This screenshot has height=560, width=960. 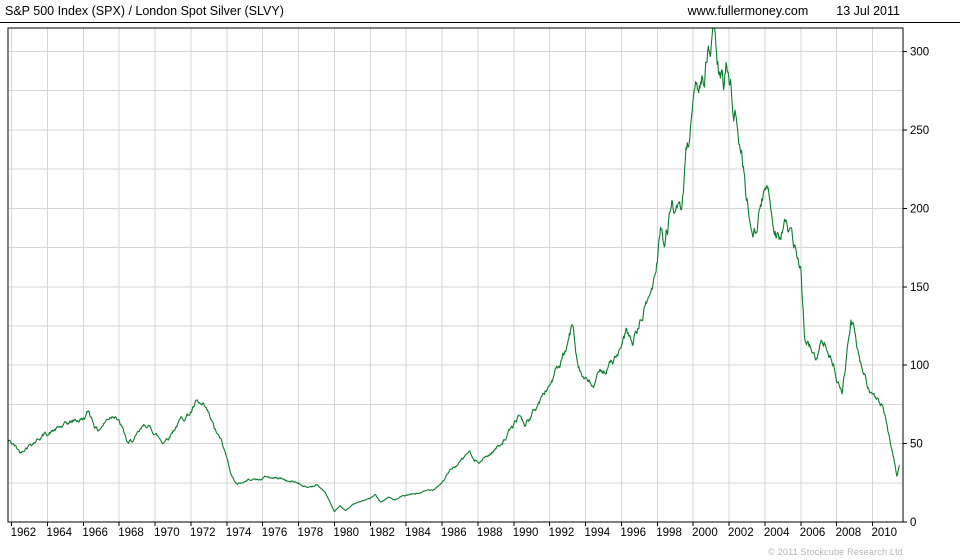 I want to click on copyright-text: © 2011 Stockcube Research Ltd, so click(x=835, y=552).